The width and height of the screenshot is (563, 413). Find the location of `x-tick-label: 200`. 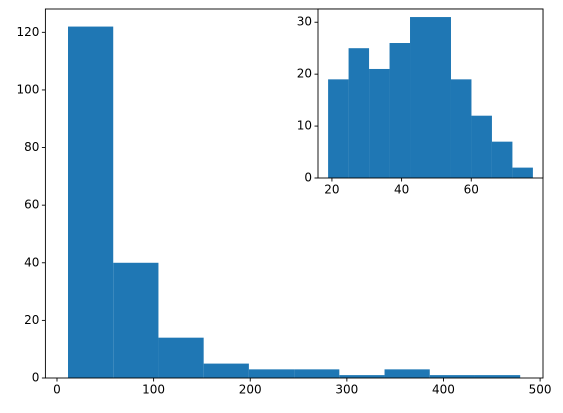

x-tick-label: 200 is located at coordinates (250, 390).